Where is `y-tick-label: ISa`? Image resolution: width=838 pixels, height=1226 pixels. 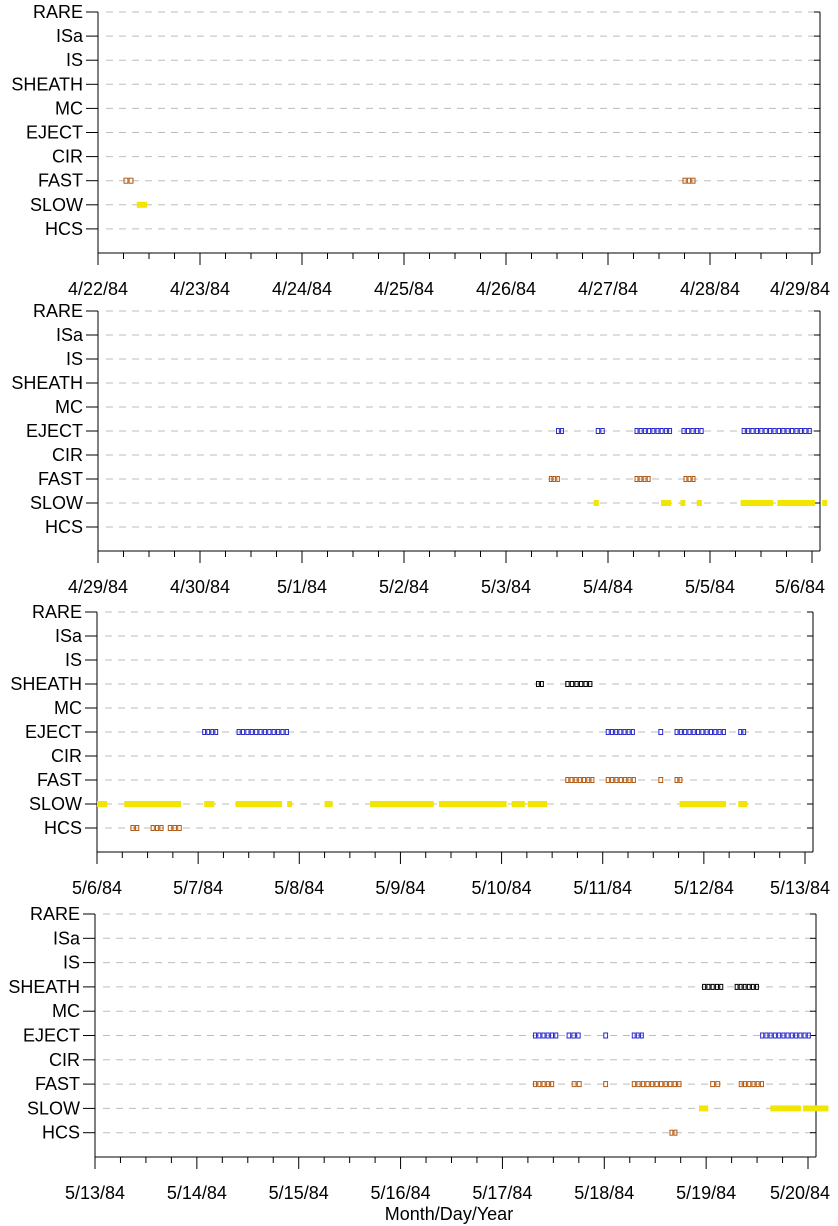 y-tick-label: ISa is located at coordinates (70, 36).